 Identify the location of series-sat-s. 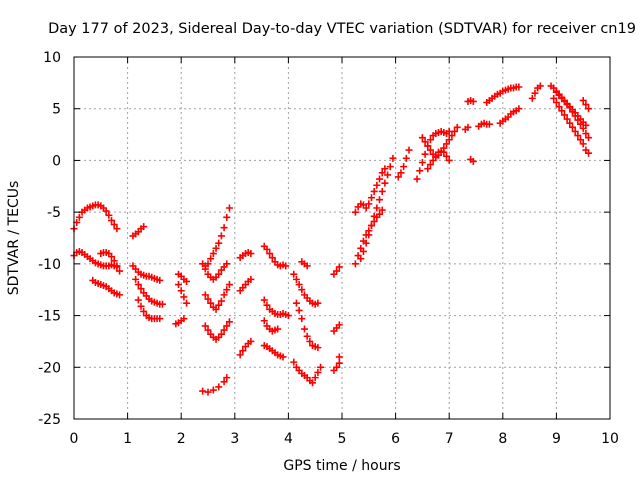
(245, 255).